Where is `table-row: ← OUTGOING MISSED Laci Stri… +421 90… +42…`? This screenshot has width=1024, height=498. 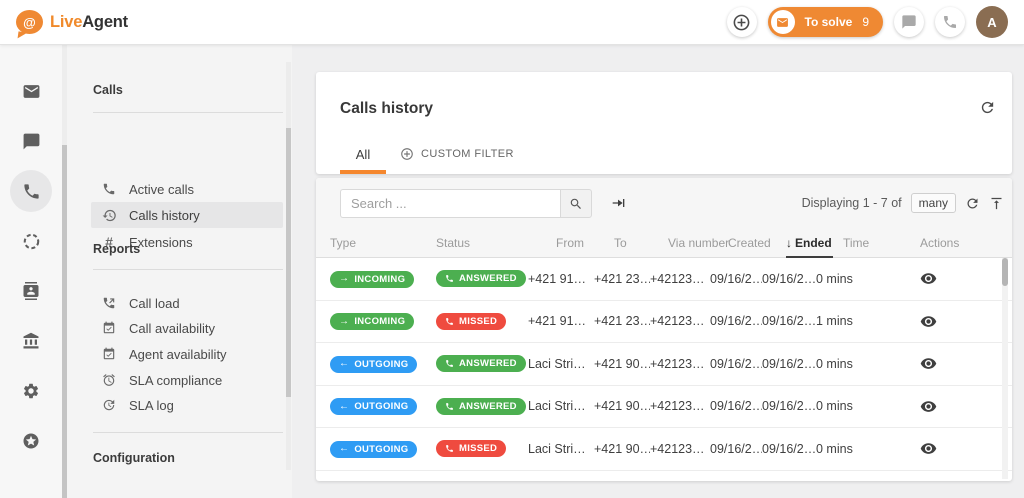
table-row: ← OUTGOING MISSED Laci Stri… +421 90… +42… is located at coordinates (664, 449).